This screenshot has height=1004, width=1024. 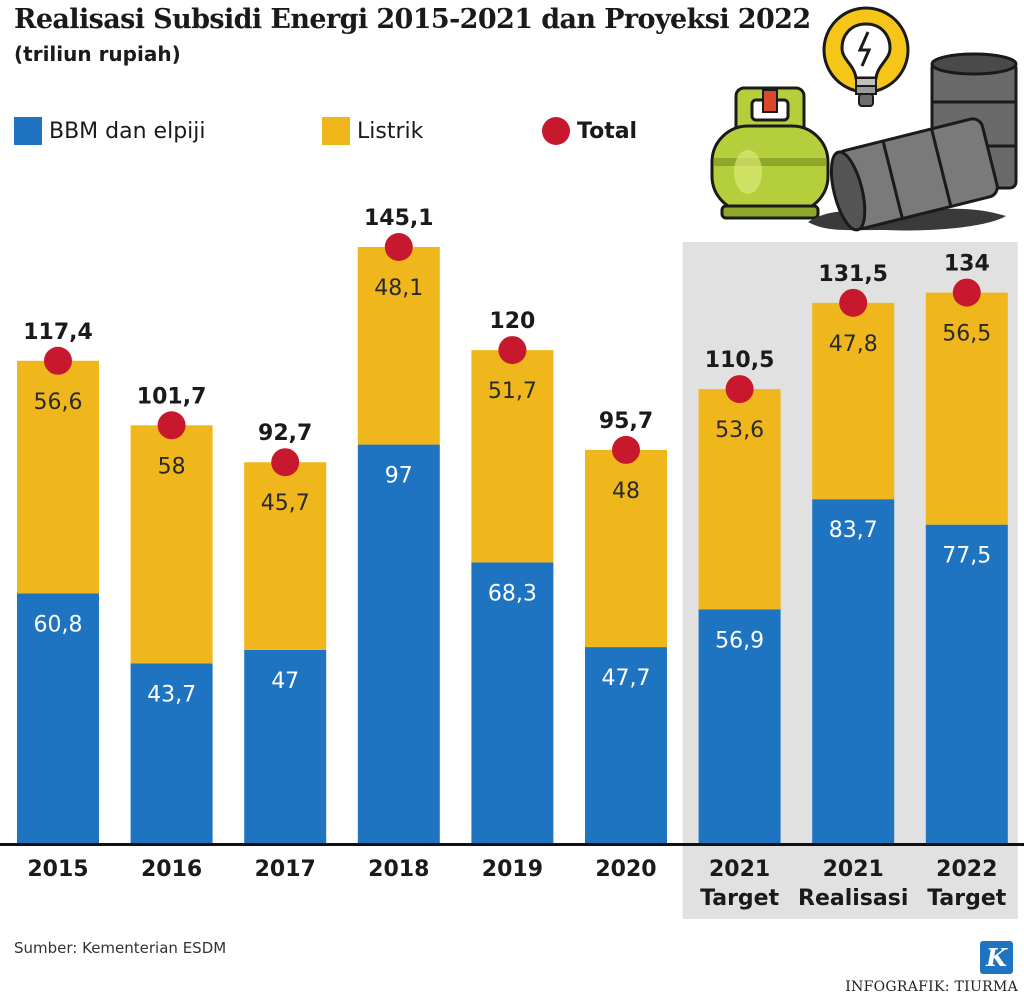 What do you see at coordinates (931, 987) in the screenshot?
I see `infographic-credit: INFOGRAFIK: TIURMA` at bounding box center [931, 987].